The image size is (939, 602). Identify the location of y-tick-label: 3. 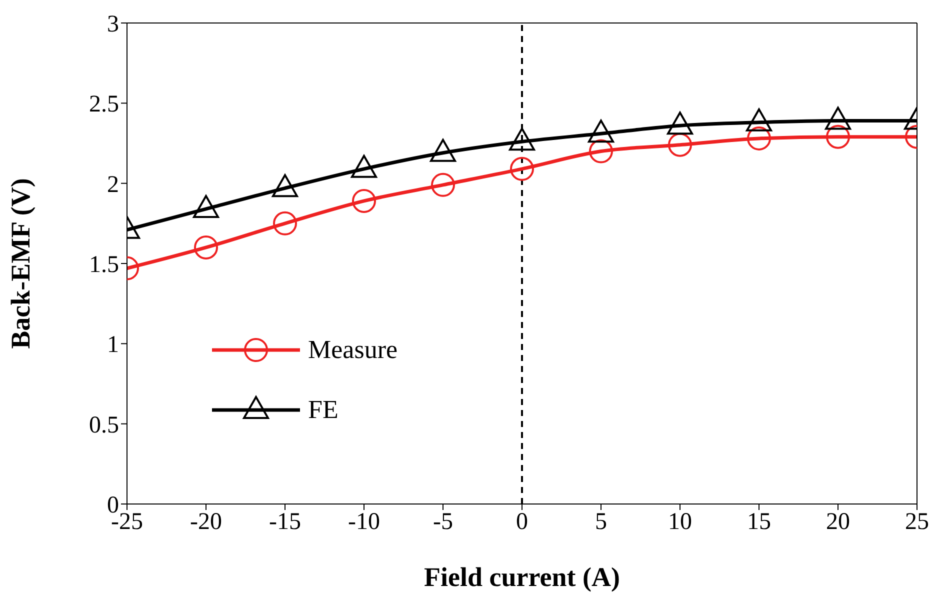
(113, 25).